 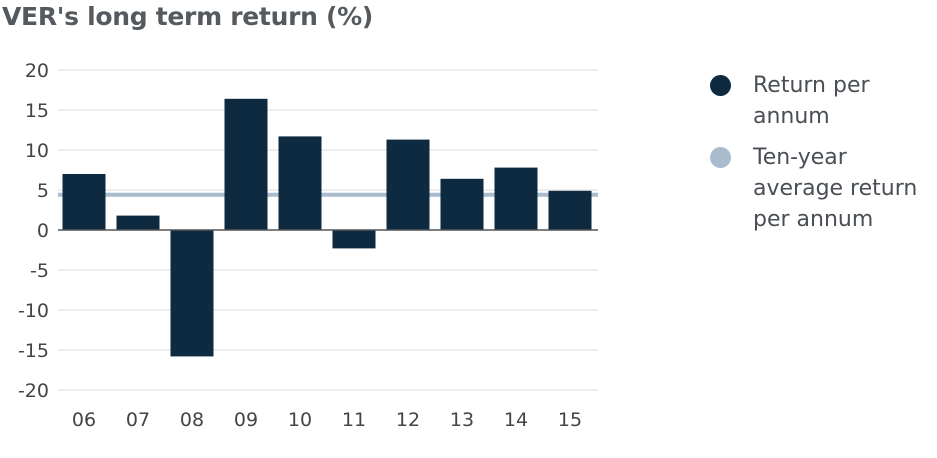 What do you see at coordinates (43, 231) in the screenshot?
I see `y-tick-label: 0` at bounding box center [43, 231].